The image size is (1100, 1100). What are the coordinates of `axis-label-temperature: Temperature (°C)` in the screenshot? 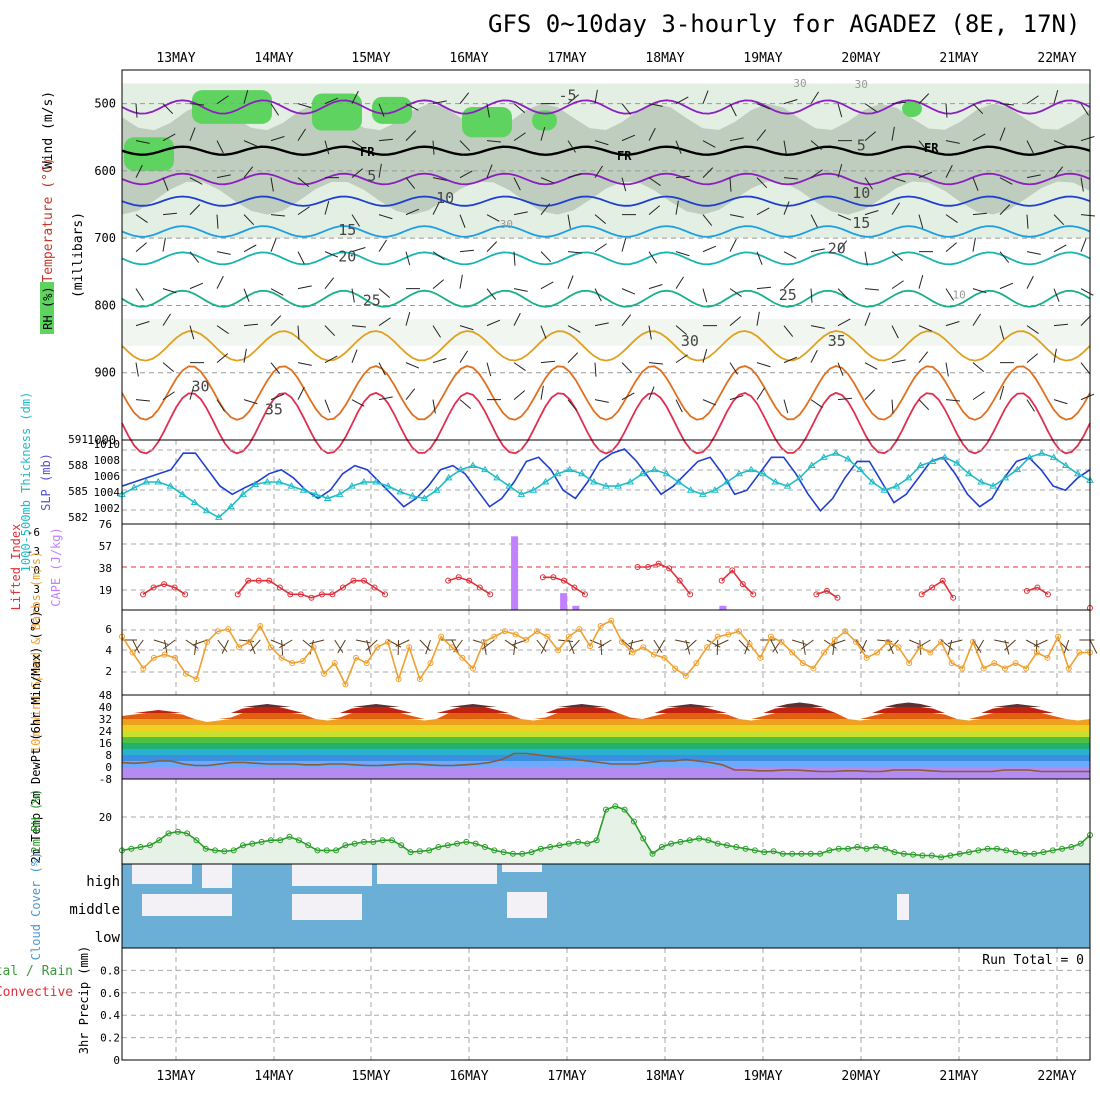 It's located at (48, 219).